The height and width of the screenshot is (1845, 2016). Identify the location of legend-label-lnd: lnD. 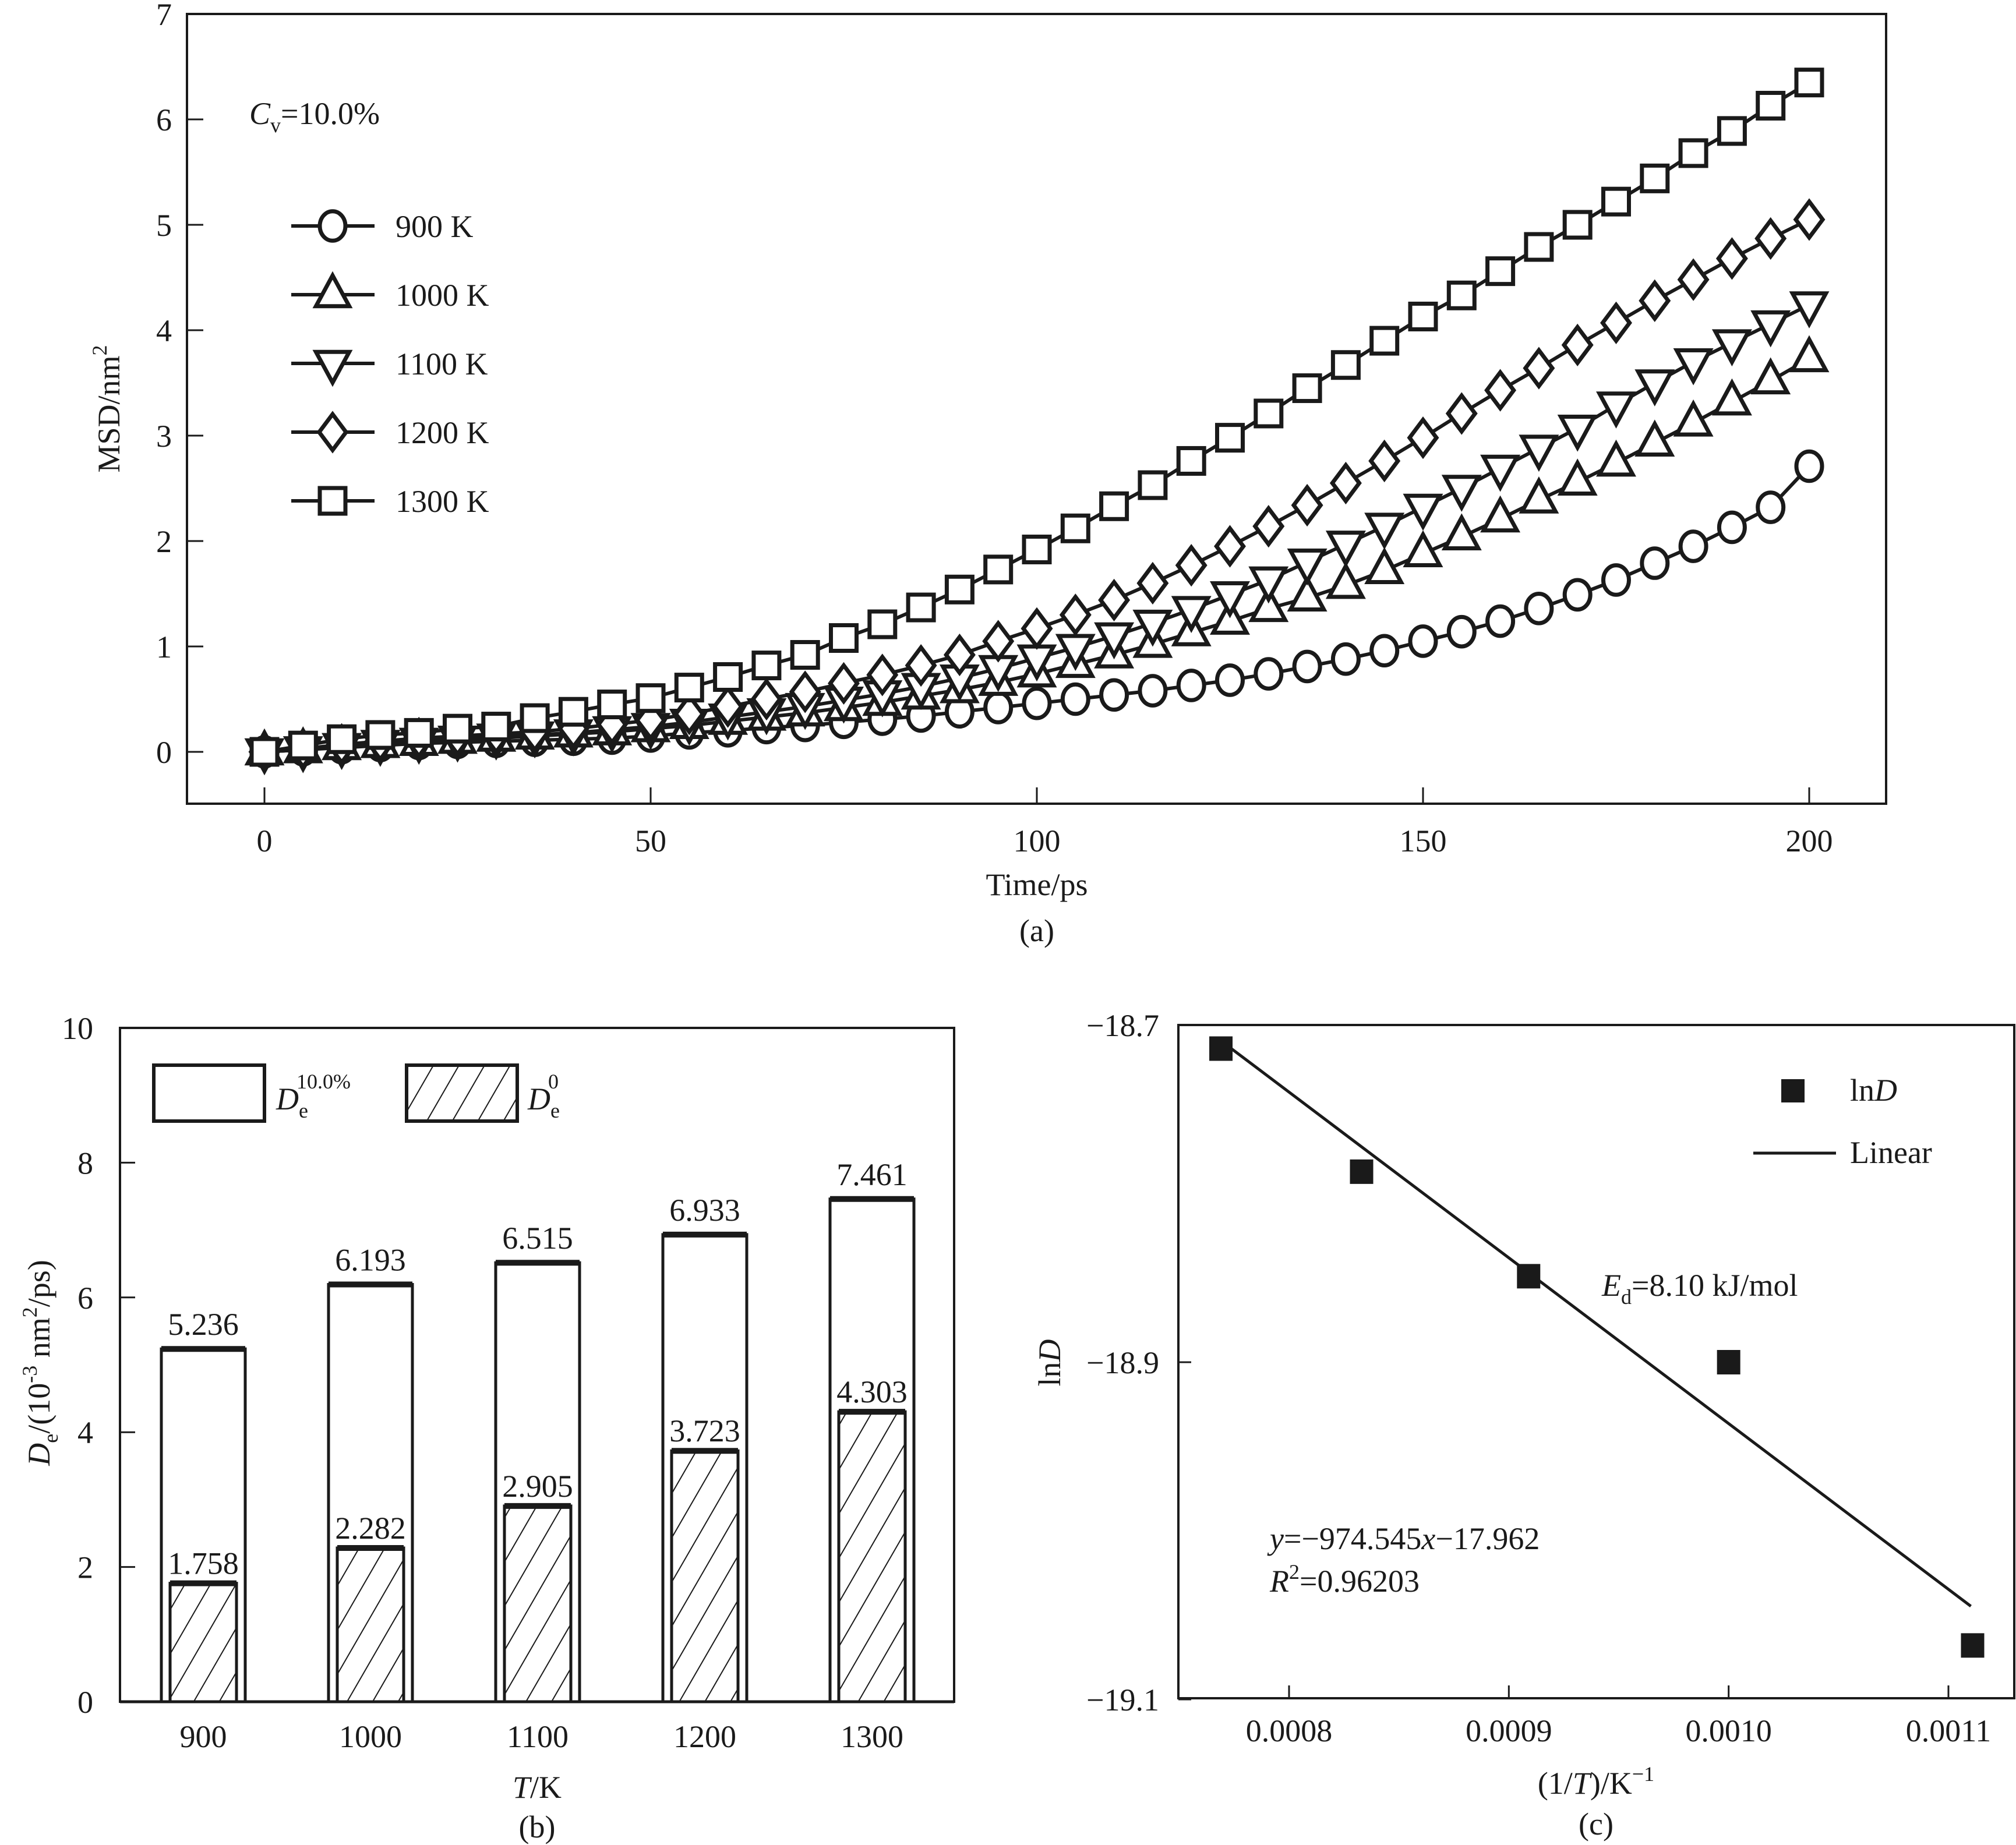
(1873, 1090).